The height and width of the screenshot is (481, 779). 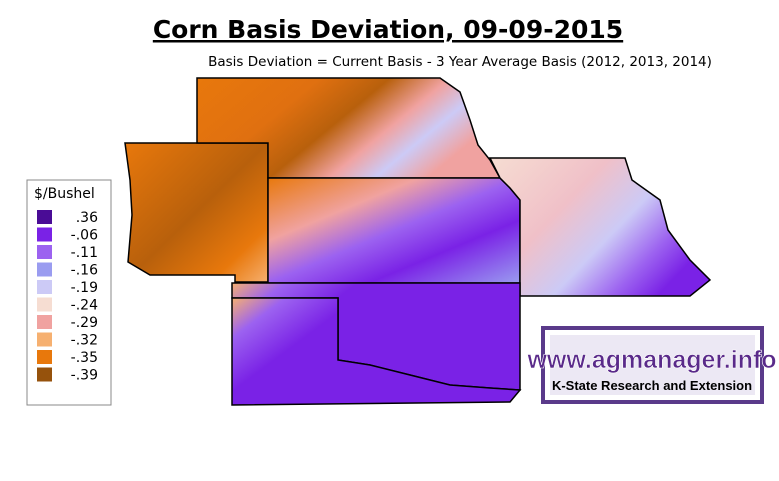 I want to click on map-title: Corn Basis Deviation, 09-09-2015, so click(x=388, y=29).